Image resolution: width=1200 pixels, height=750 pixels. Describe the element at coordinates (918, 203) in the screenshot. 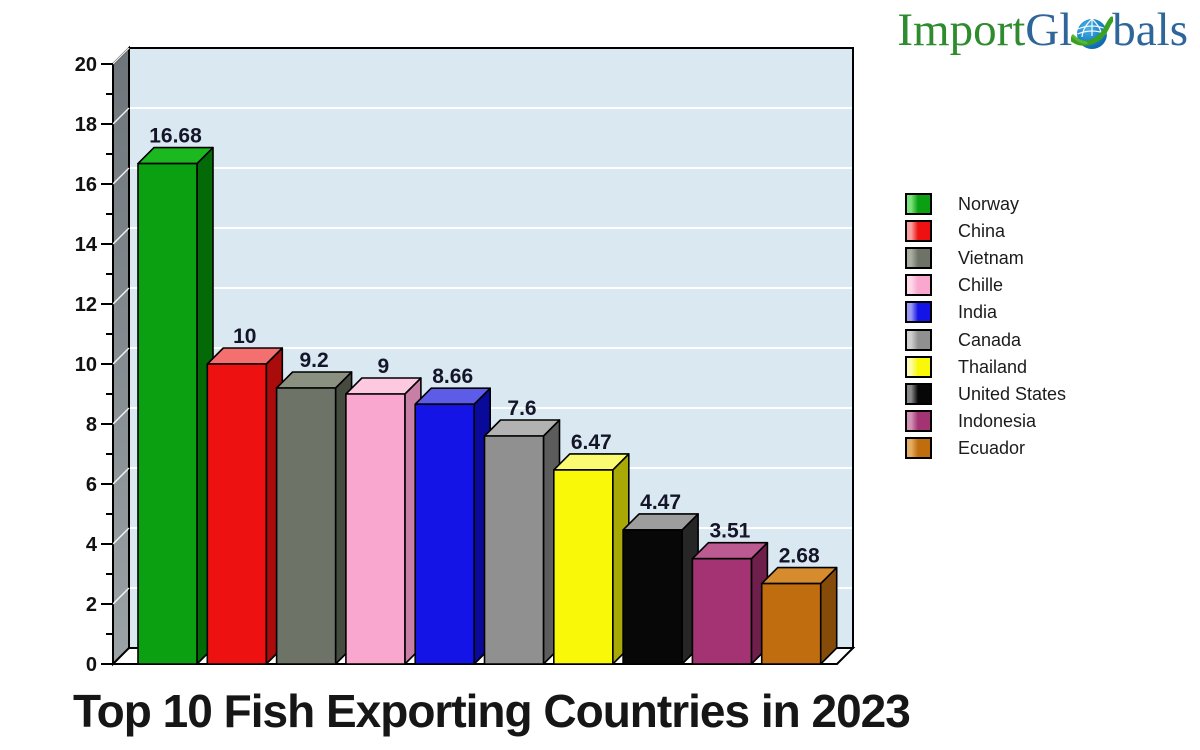

I see `legend-swatch-norway` at that location.